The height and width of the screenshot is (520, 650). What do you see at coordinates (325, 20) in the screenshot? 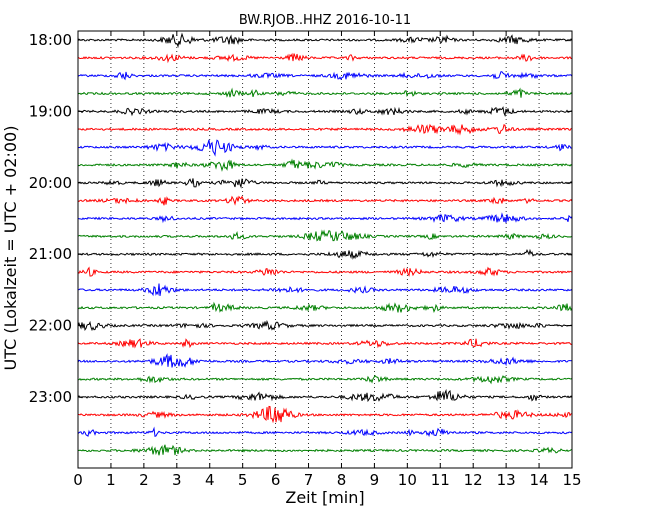
I see `chart-title: BW.RJOB..HHZ 2016-10-11` at bounding box center [325, 20].